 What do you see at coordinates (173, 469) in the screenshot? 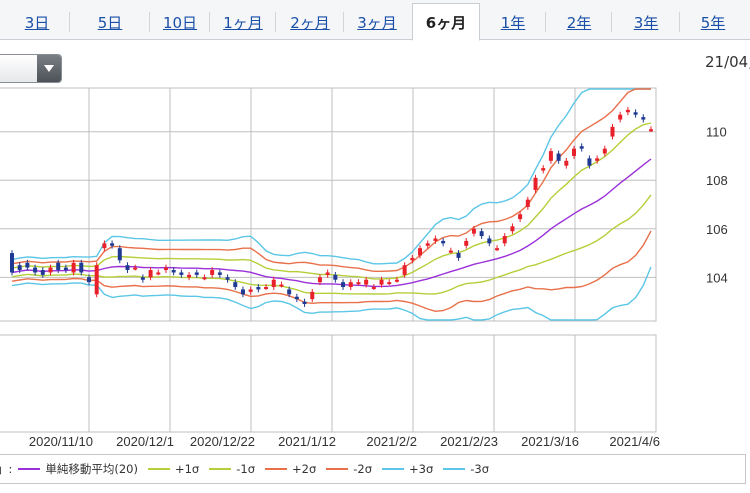
I see `legend-item-plus-1-sigma: +1σ` at bounding box center [173, 469].